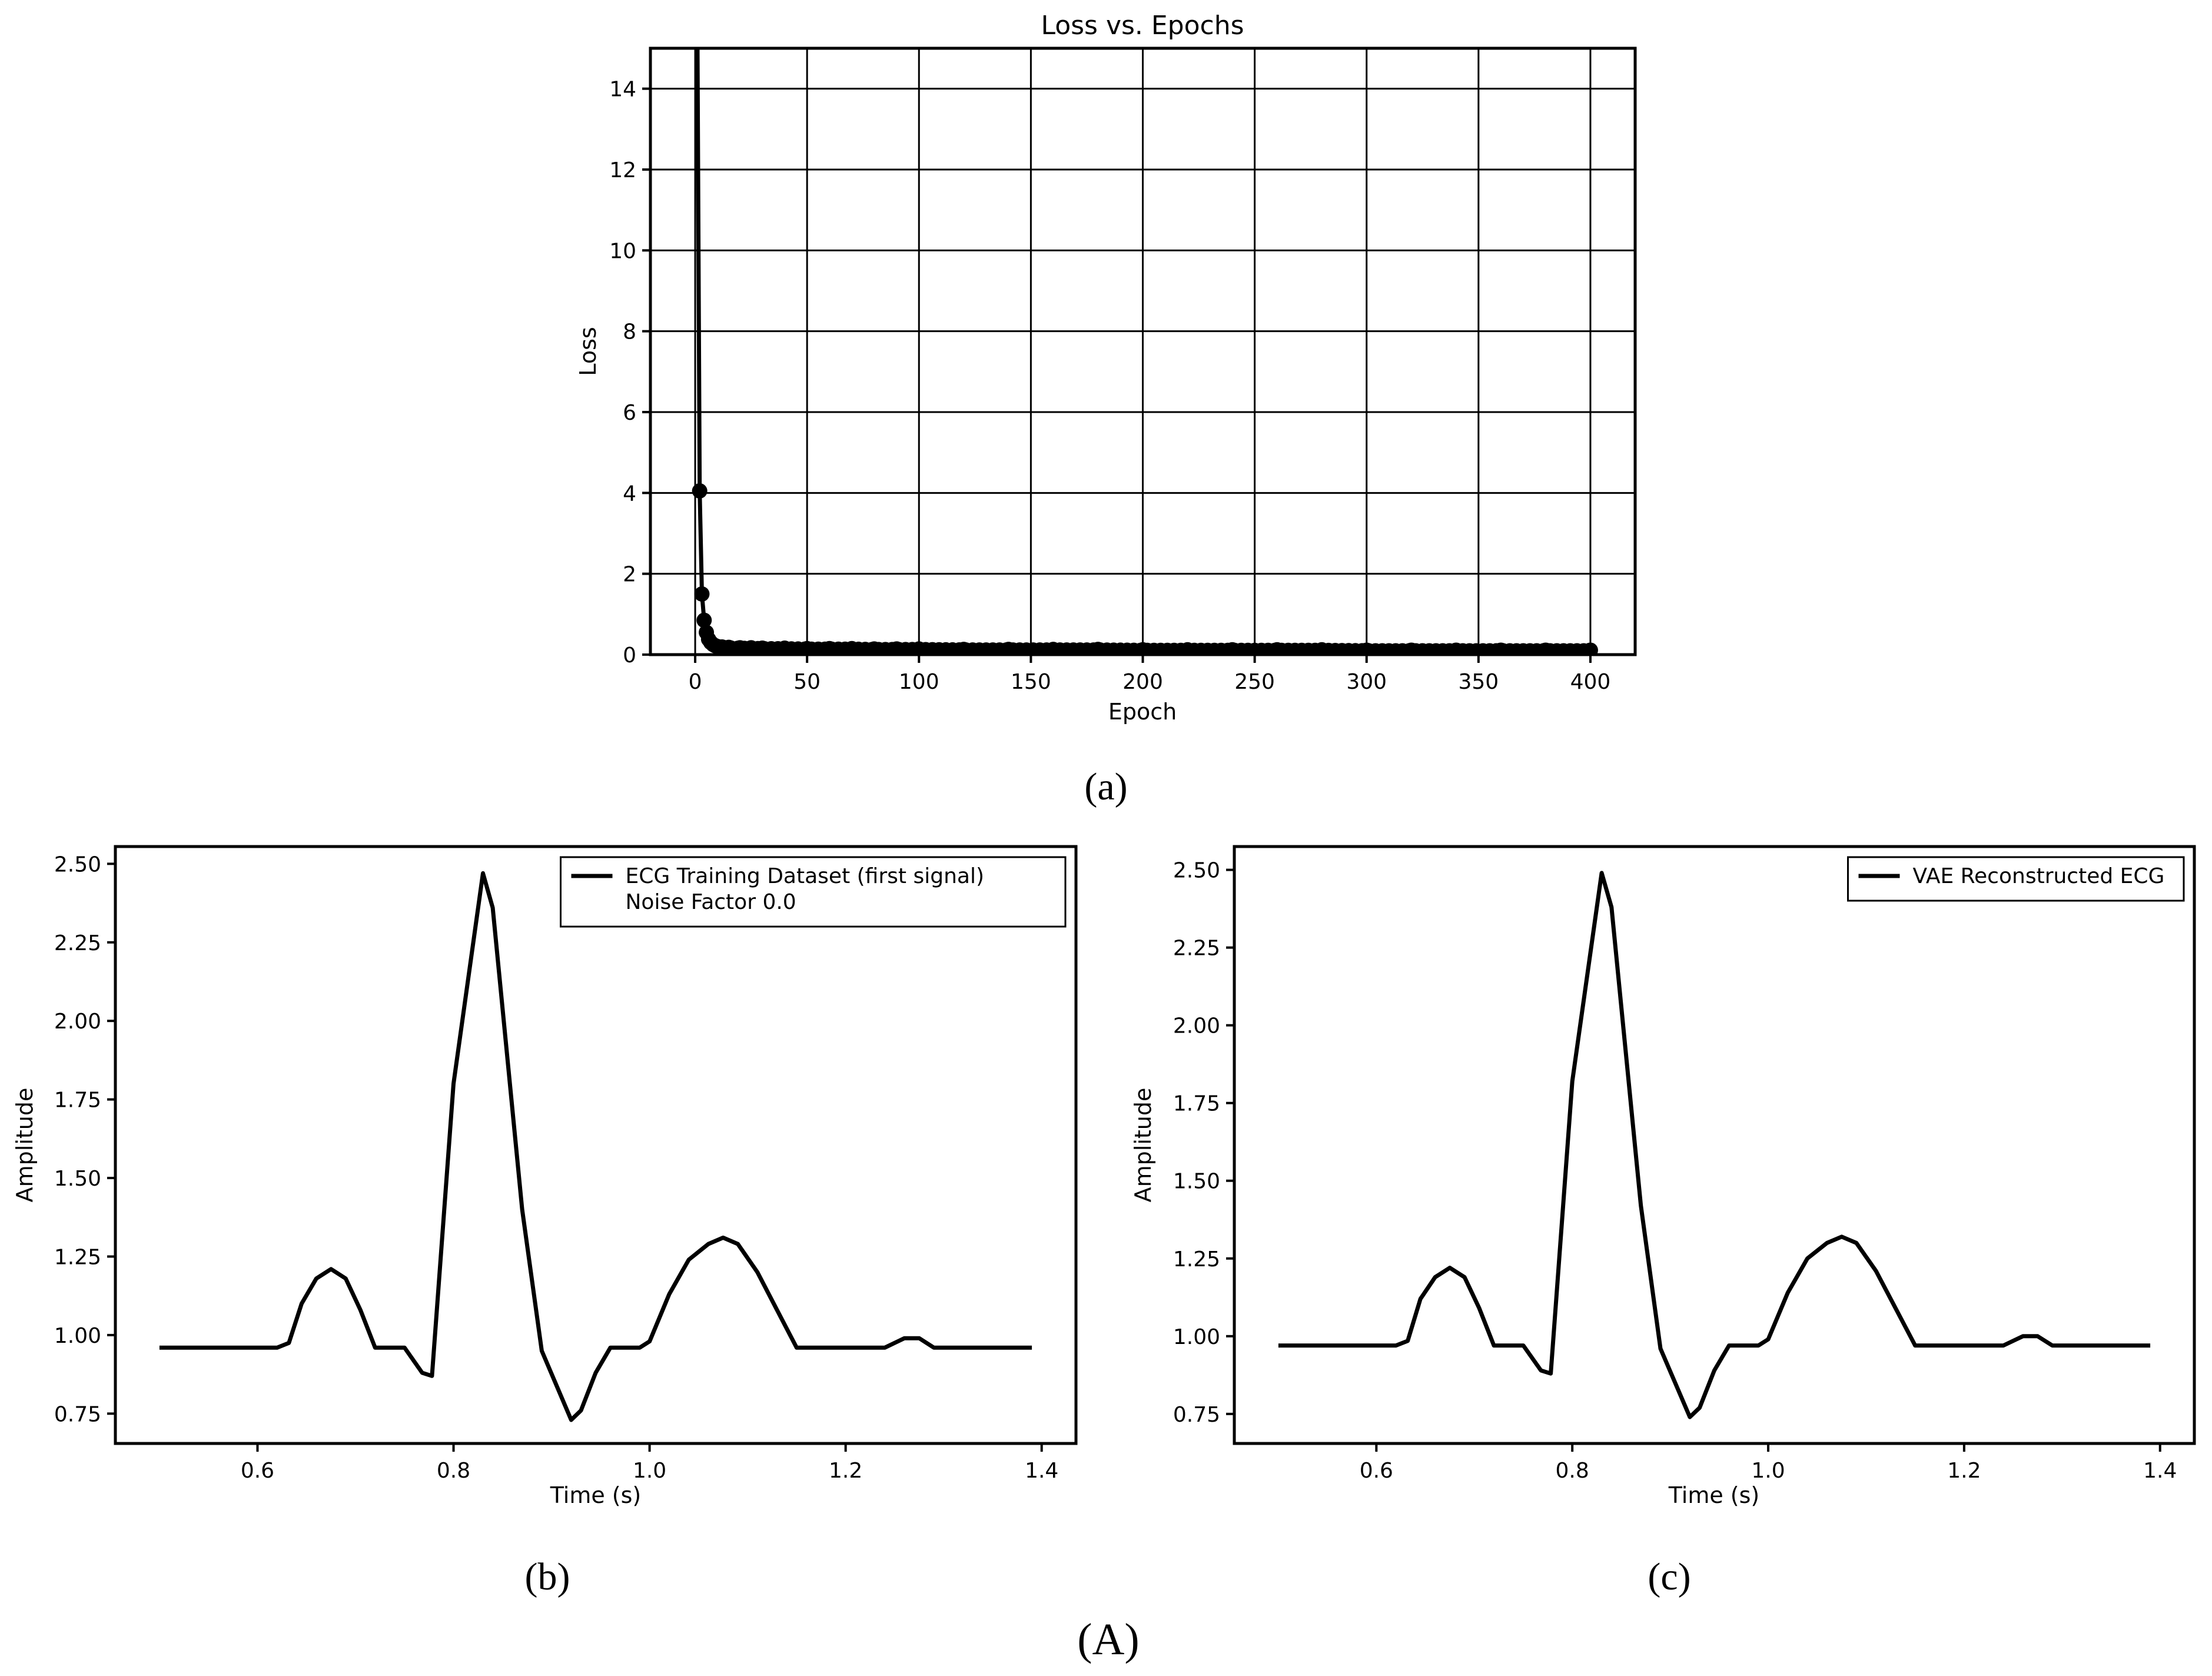 This screenshot has width=2212, height=1676. Describe the element at coordinates (629, 332) in the screenshot. I see `y-tick-label: 8` at that location.